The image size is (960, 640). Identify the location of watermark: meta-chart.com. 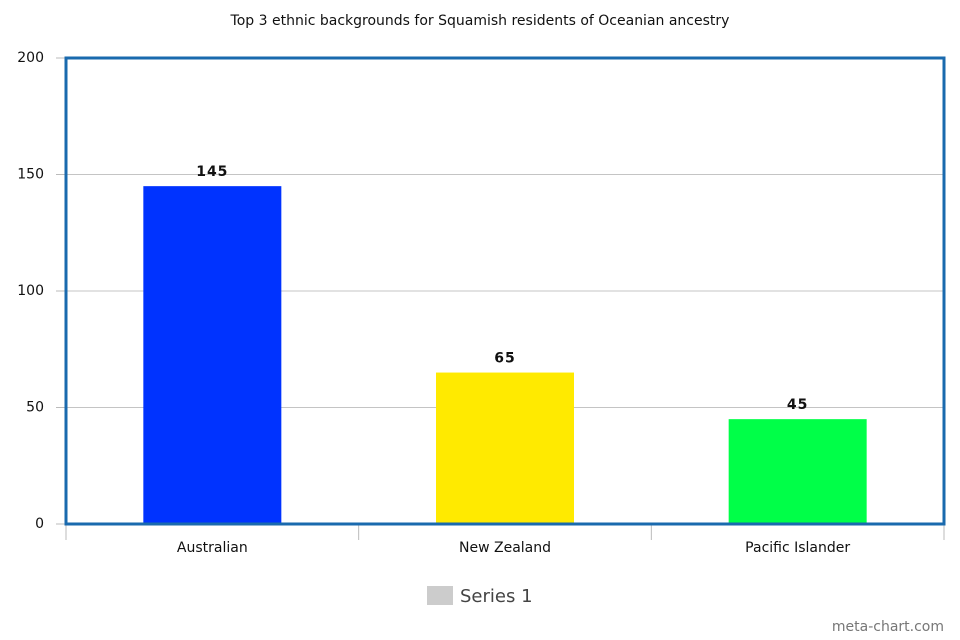
(888, 627).